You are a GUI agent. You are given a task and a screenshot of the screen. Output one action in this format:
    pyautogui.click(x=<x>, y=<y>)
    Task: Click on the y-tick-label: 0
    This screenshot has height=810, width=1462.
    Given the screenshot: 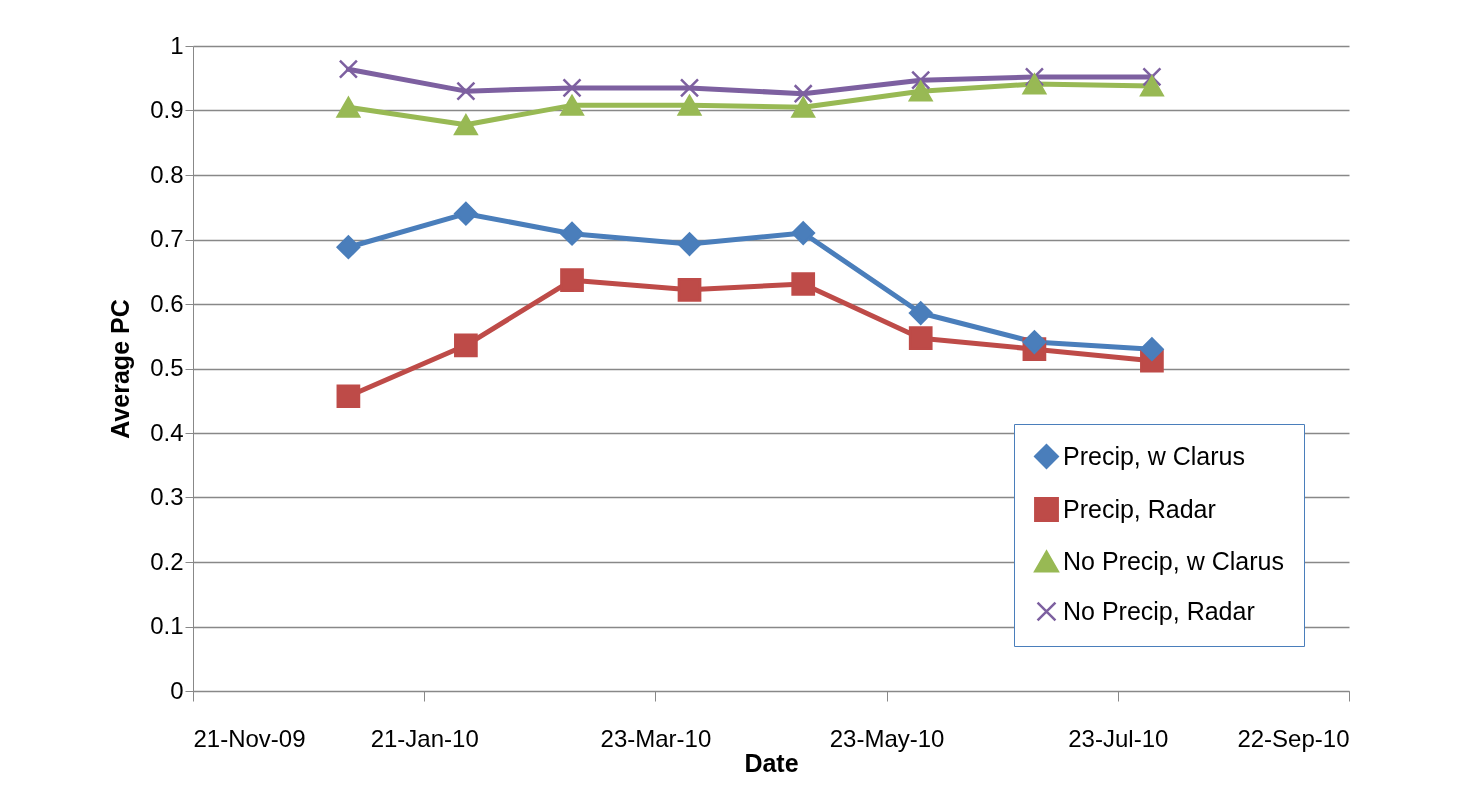 What is the action you would take?
    pyautogui.click(x=177, y=690)
    